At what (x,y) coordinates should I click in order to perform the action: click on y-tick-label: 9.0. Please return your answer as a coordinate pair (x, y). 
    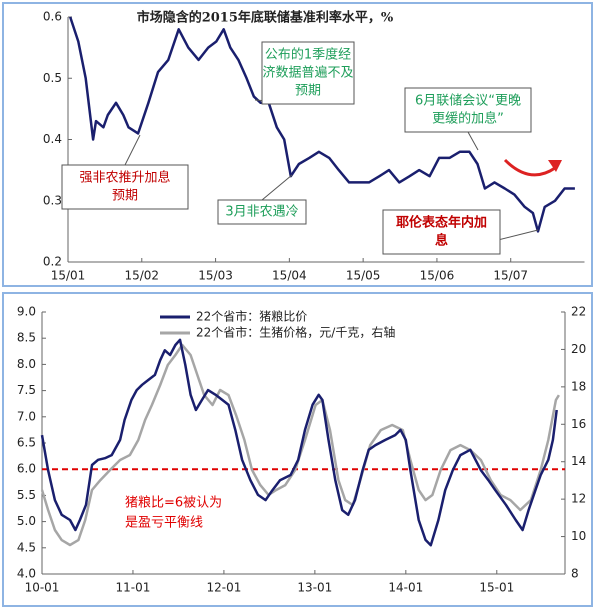
    Looking at the image, I should click on (26, 312).